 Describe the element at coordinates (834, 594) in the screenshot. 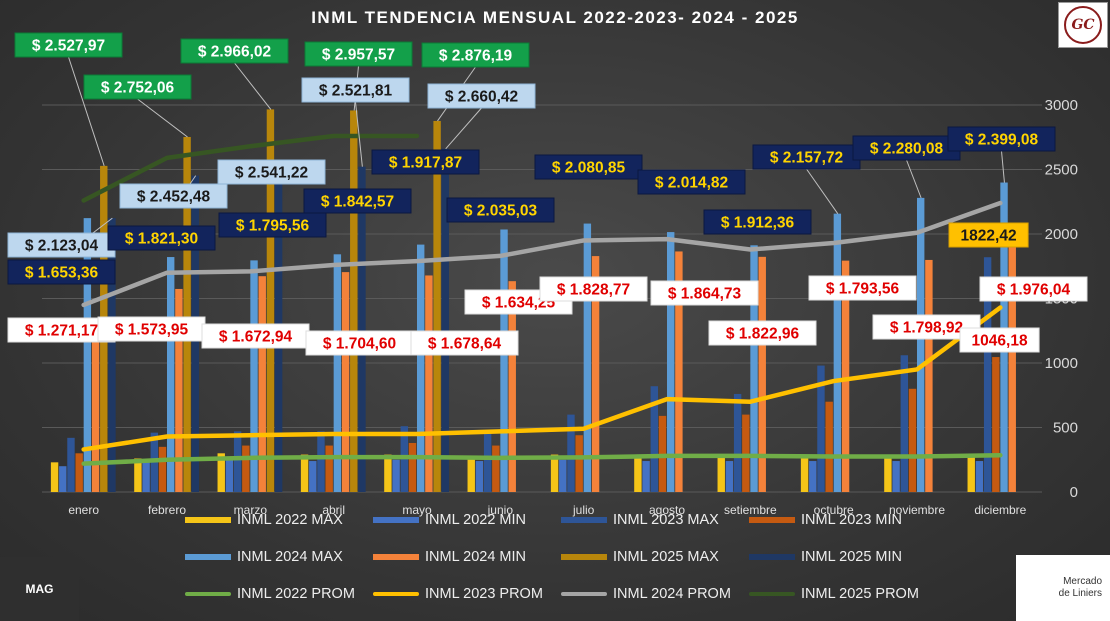

I see `legend-item: INML 2025 PROM` at that location.